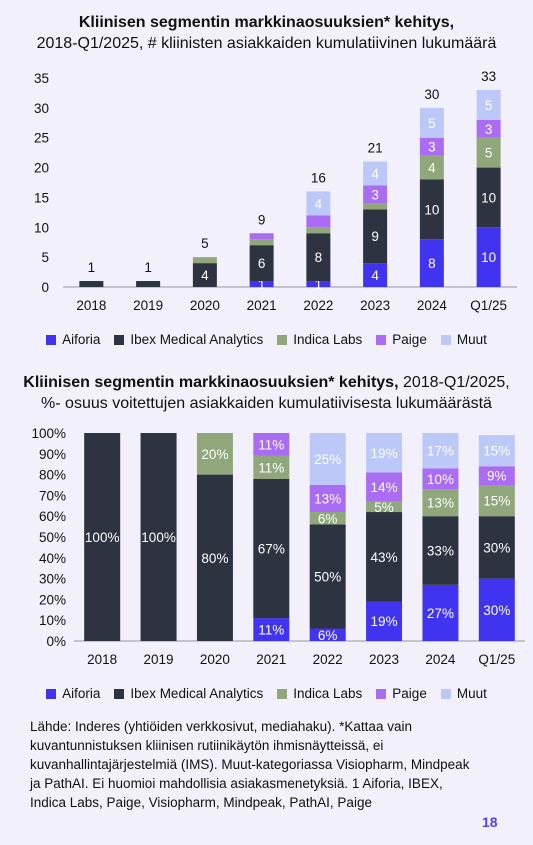 Image resolution: width=533 pixels, height=845 pixels. I want to click on legend-item-paige: Paige, so click(401, 693).